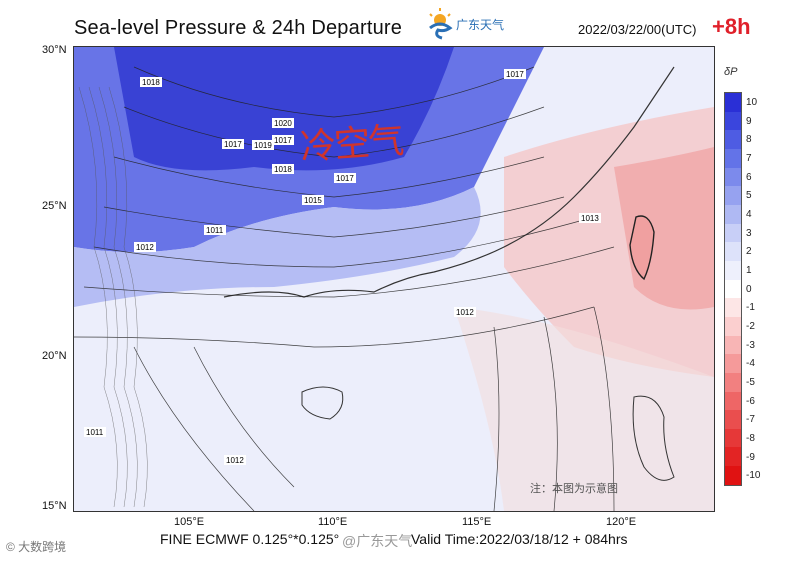 The height and width of the screenshot is (562, 800). I want to click on colorbar-label: -8, so click(750, 438).